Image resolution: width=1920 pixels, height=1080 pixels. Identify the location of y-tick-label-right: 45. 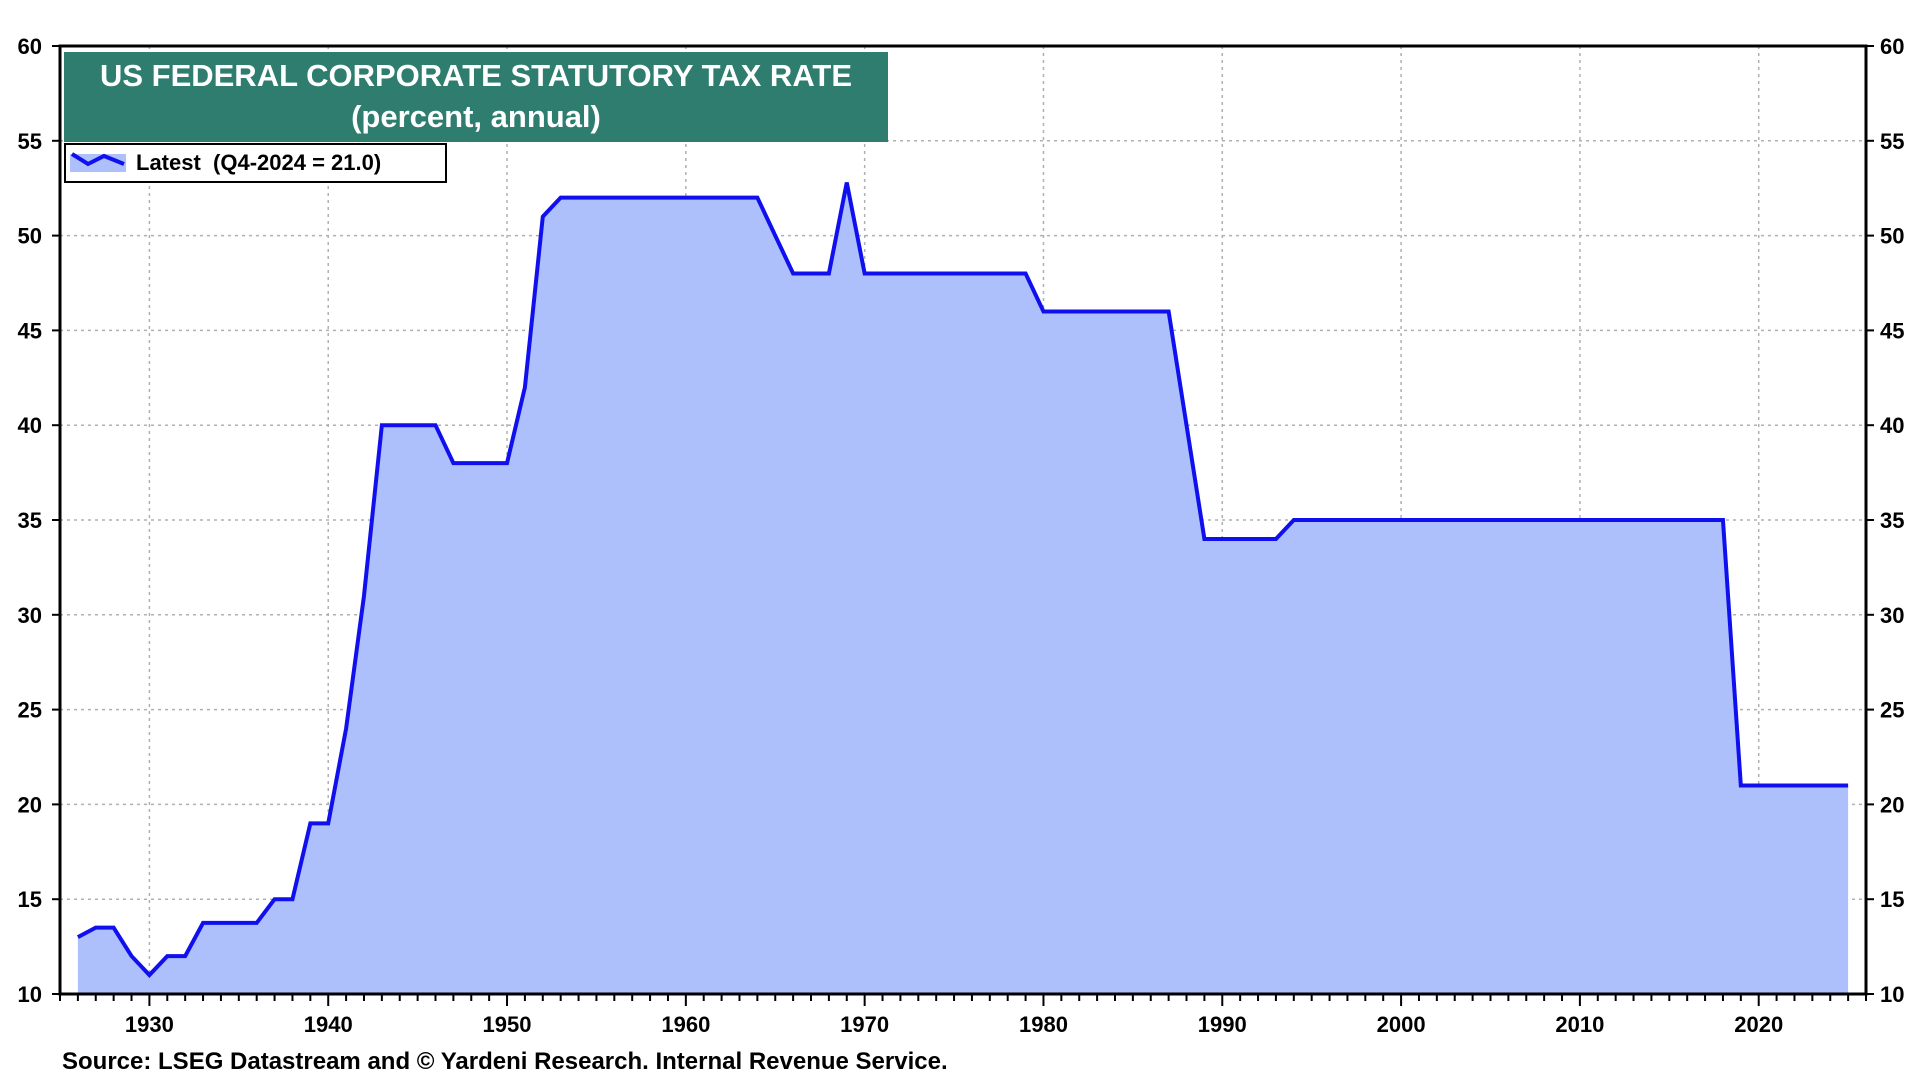
(1892, 330).